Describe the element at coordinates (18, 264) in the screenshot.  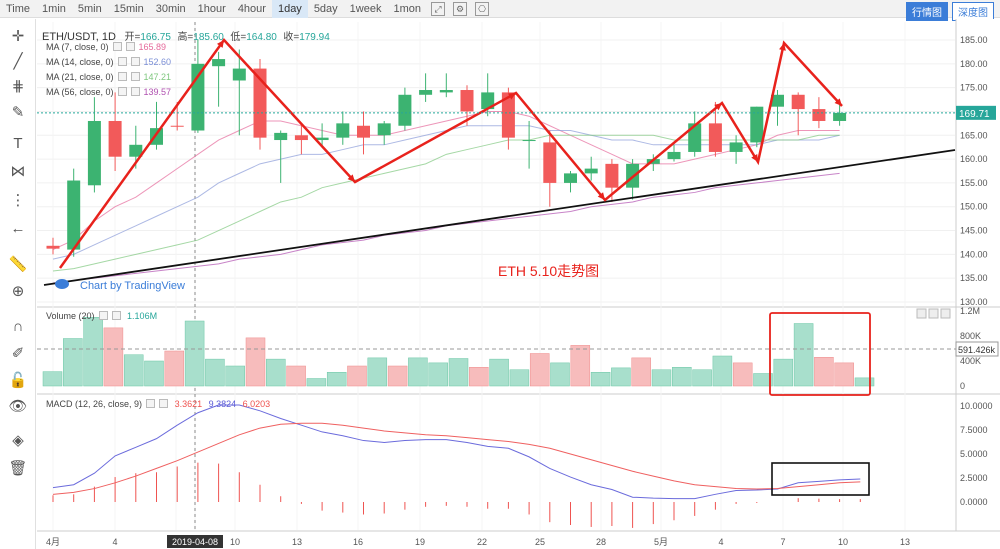
I see `ruler-icon: 📏` at that location.